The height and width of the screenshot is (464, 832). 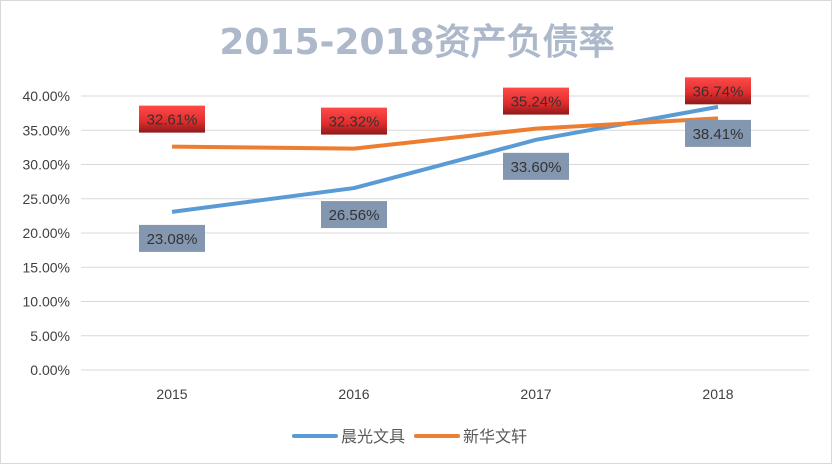 What do you see at coordinates (717, 394) in the screenshot?
I see `x-tick-label: 2018` at bounding box center [717, 394].